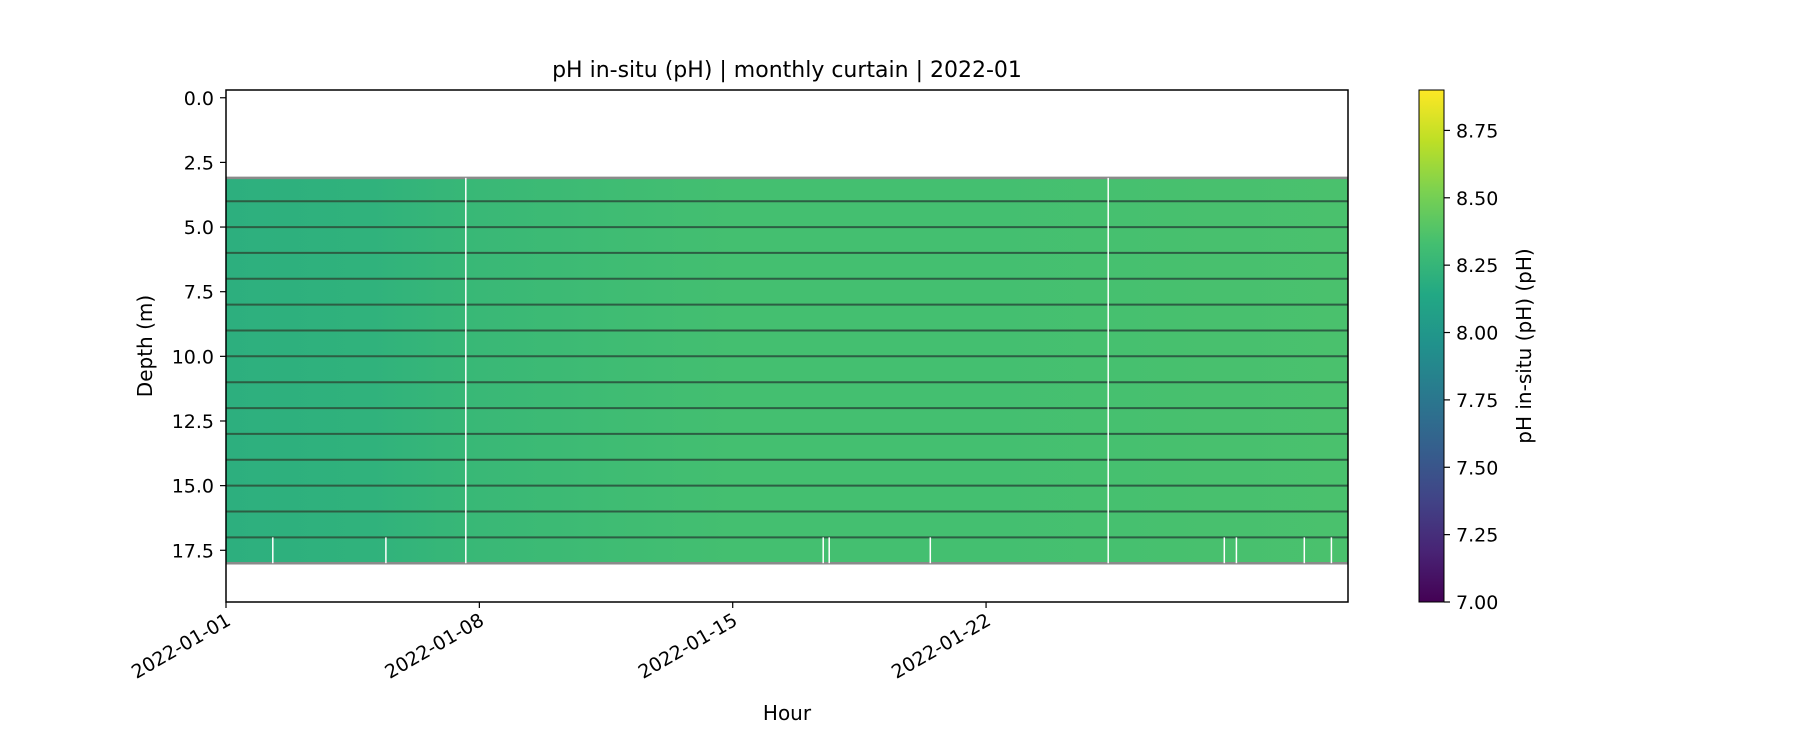  What do you see at coordinates (199, 325) in the screenshot?
I see `y-axis: 0.0 2.5 5.0 7.5 10.0 12.5 15.0 17.5` at bounding box center [199, 325].